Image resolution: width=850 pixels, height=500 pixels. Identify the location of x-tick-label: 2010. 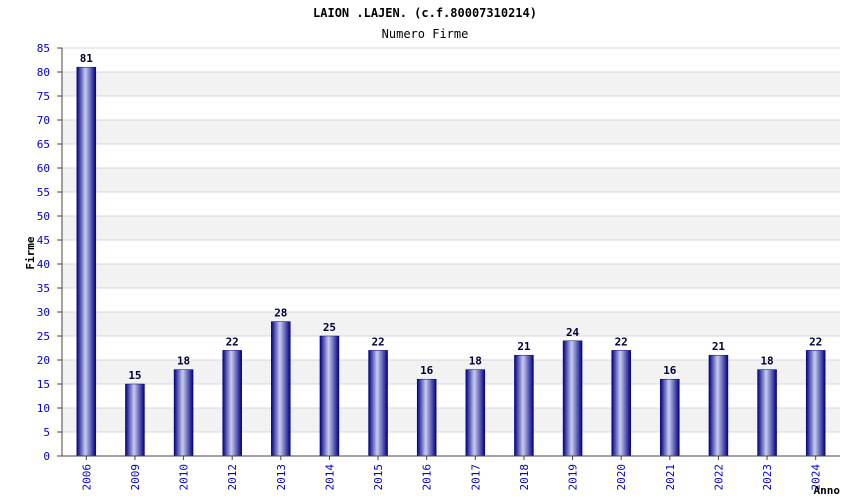
(184, 477).